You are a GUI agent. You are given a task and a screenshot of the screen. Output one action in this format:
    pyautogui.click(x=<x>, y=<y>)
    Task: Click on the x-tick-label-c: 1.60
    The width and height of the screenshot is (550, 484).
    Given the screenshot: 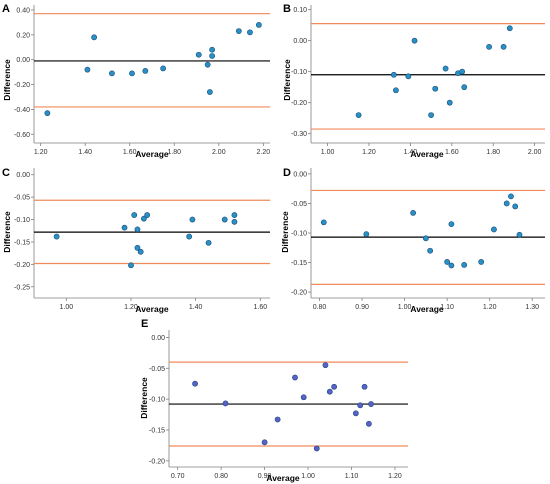 What is the action you would take?
    pyautogui.click(x=260, y=307)
    